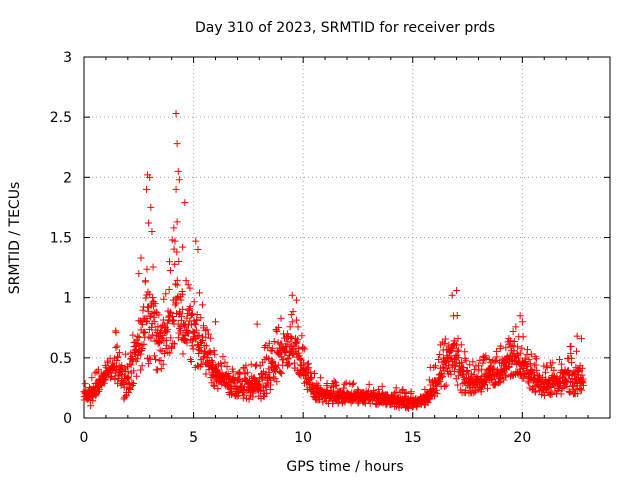 The width and height of the screenshot is (640, 480). Describe the element at coordinates (61, 118) in the screenshot. I see `y-tick-label: 2.5` at that location.